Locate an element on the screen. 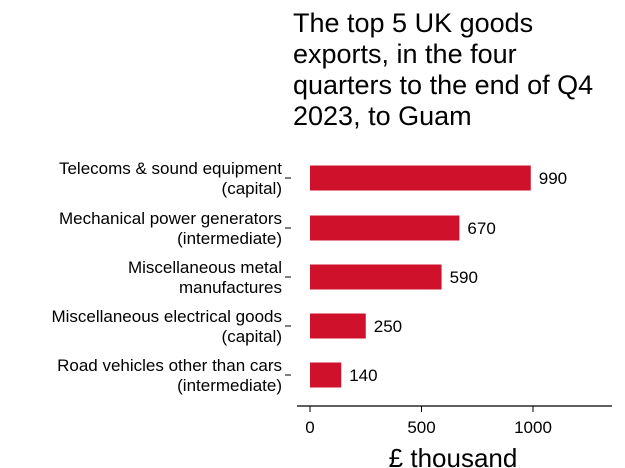 This screenshot has height=468, width=625. category-label-1: Telecoms & sound equipment(capital) is located at coordinates (170, 178).